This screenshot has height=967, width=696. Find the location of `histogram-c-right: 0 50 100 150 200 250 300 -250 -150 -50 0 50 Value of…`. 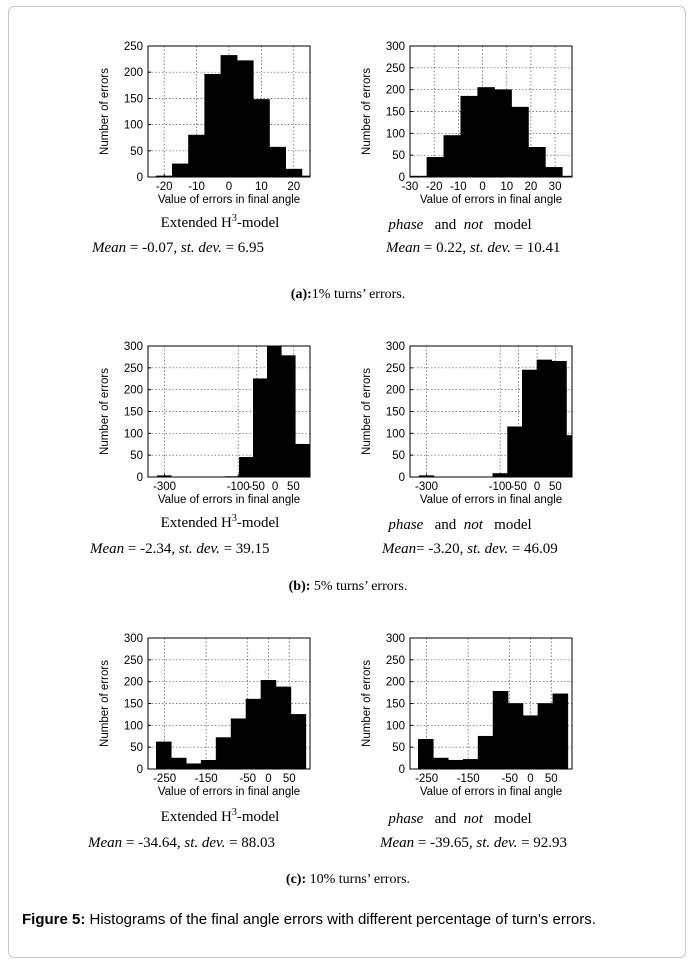

histogram-c-right: 0 50 100 150 200 250 300 -250 -150 -50 0 50 Value of… is located at coordinates (473, 717).